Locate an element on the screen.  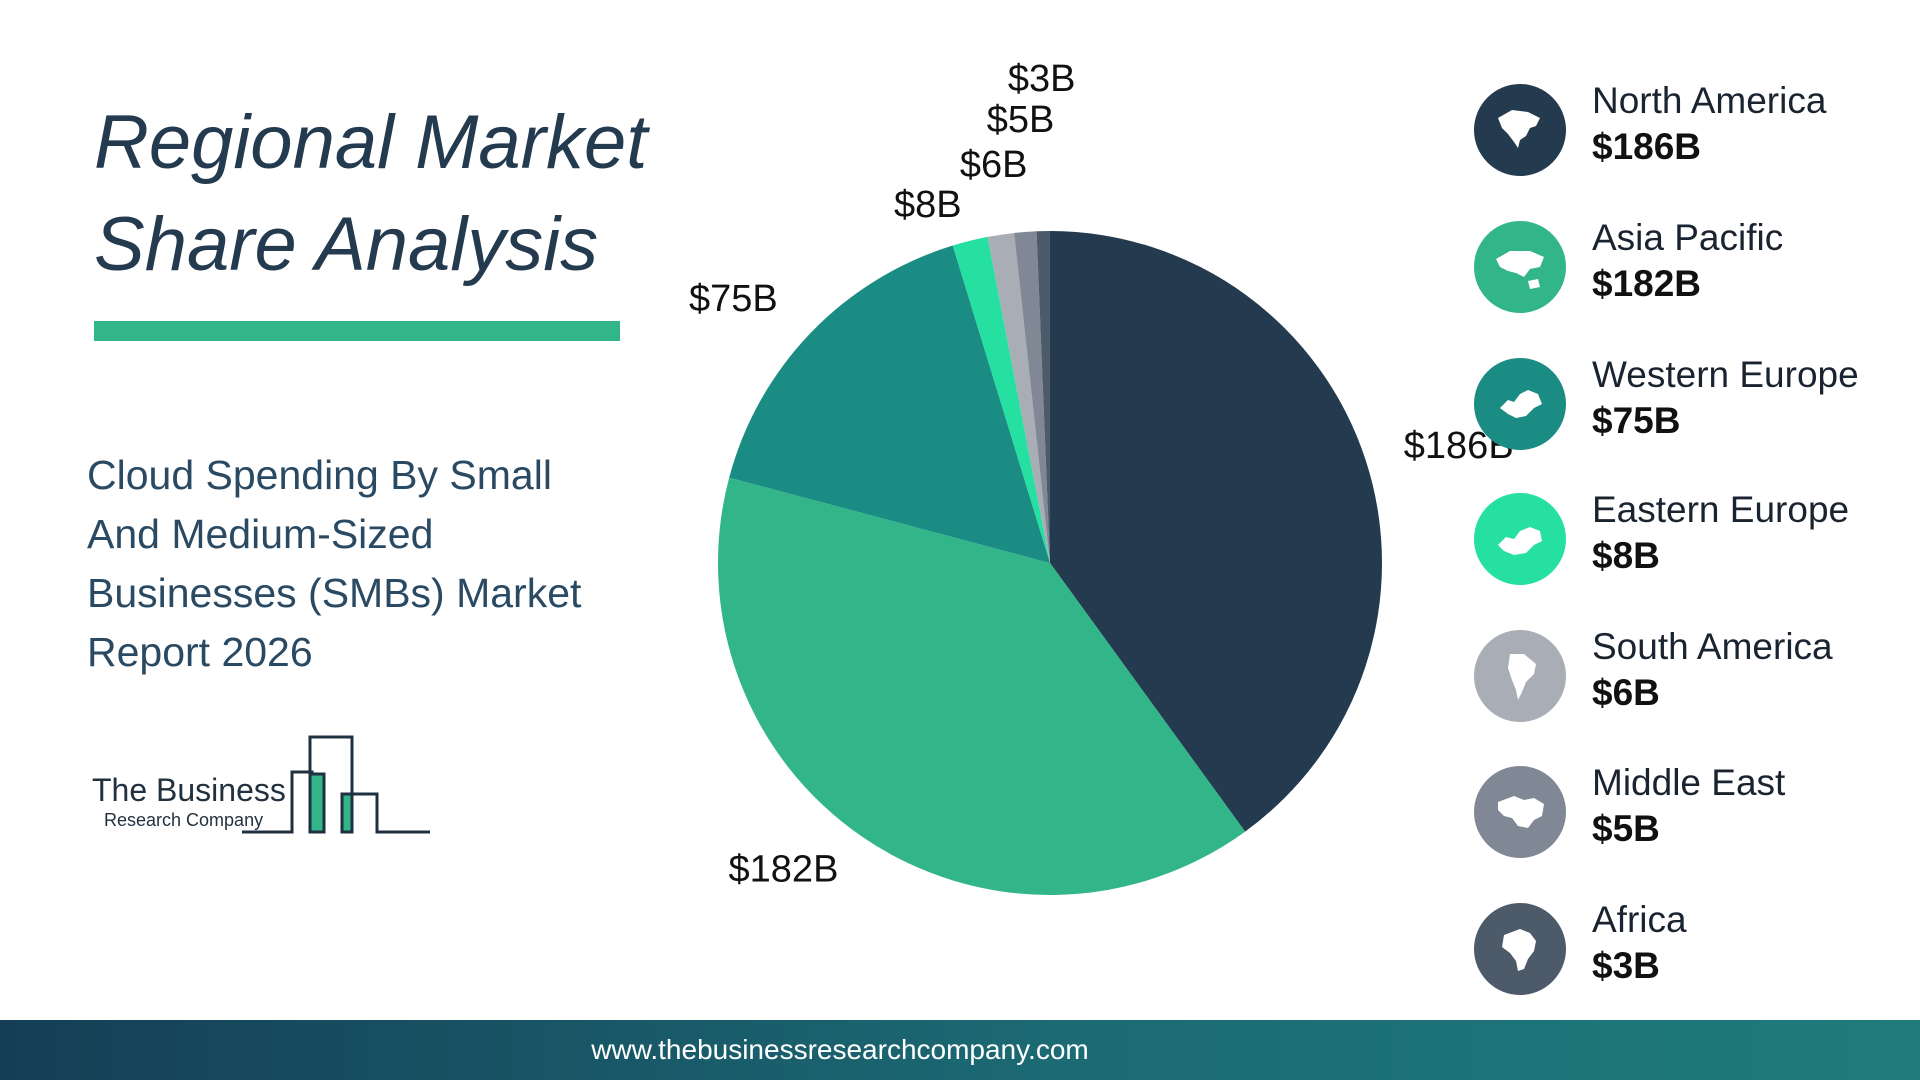
legend-item-middle-east: Middle East $5B is located at coordinates (1694, 812).